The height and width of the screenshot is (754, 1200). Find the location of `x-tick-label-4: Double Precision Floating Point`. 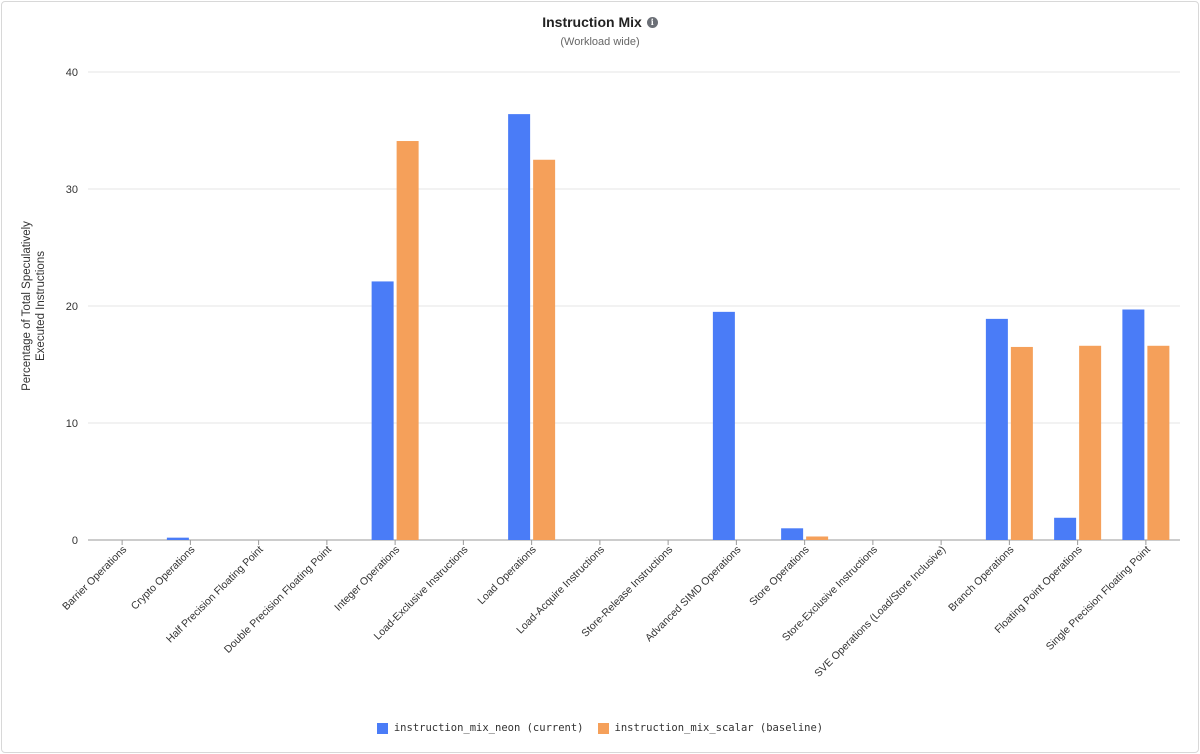

x-tick-label-4: Double Precision Floating Point is located at coordinates (278, 600).